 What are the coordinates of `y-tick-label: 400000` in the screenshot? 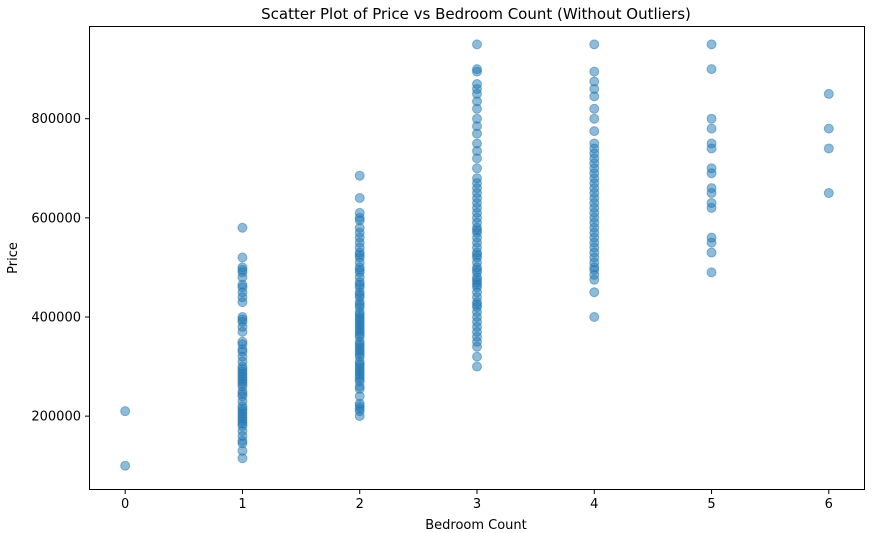 It's located at (56, 317).